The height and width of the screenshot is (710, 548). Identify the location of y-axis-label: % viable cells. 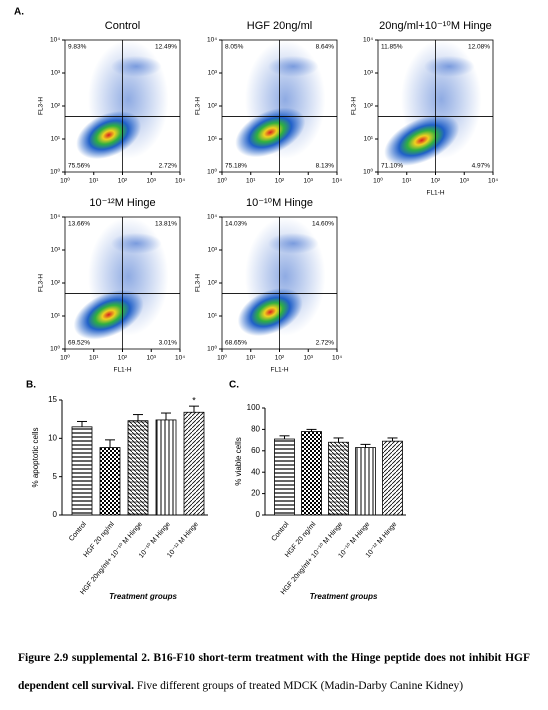
(238, 461).